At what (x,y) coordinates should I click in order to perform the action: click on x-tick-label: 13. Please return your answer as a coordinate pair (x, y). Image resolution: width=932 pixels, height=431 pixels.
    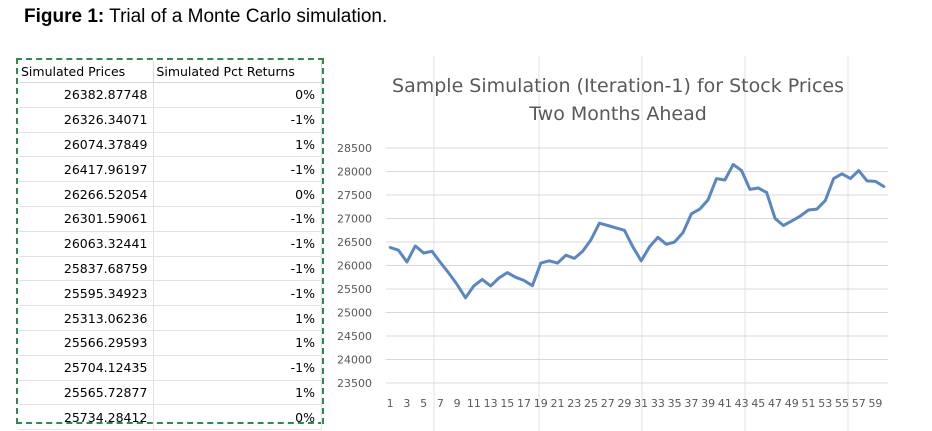
    Looking at the image, I should click on (491, 403).